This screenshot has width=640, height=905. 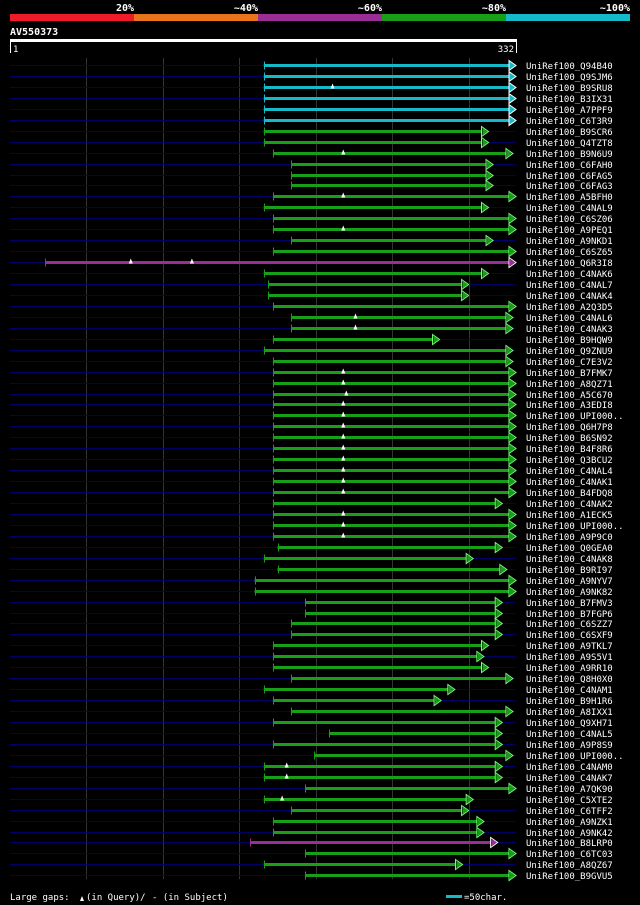 What do you see at coordinates (569, 582) in the screenshot?
I see `hit-label: UniRef100_A9NYV7` at bounding box center [569, 582].